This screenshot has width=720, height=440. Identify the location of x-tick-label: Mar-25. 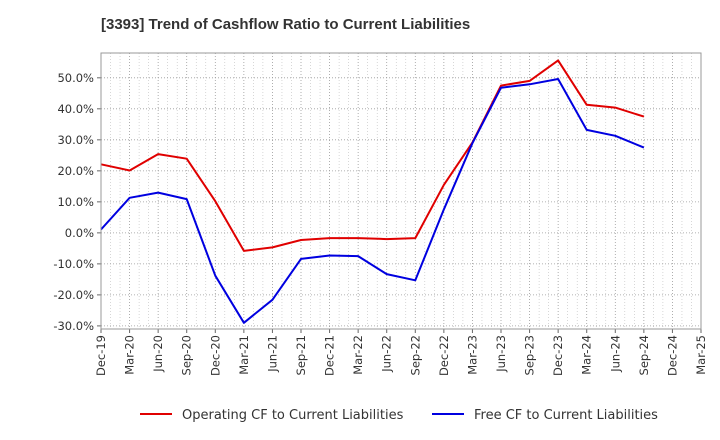
(701, 355).